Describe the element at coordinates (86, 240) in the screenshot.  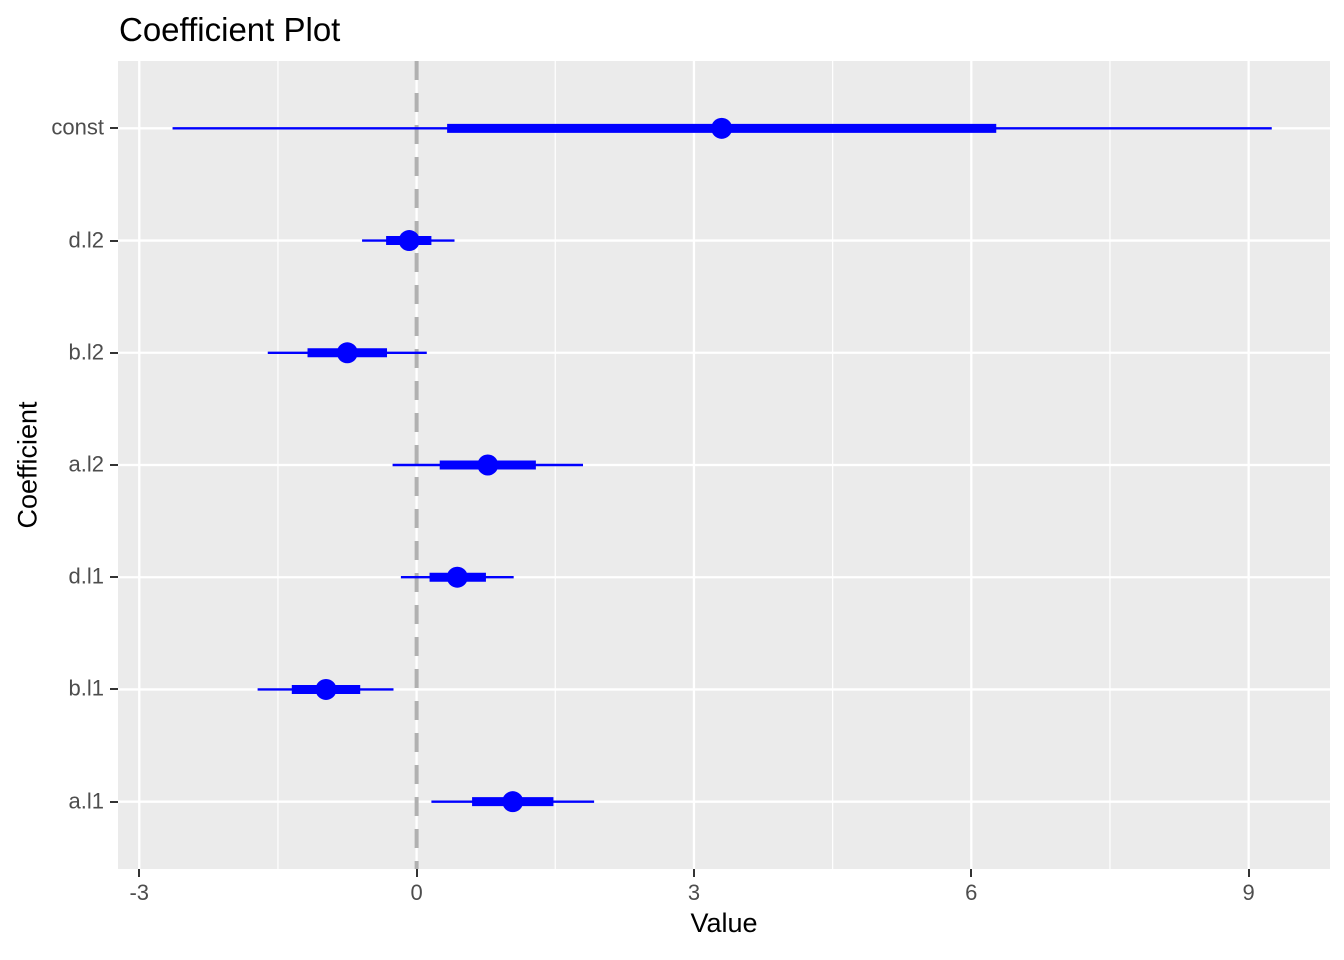
I see `y-tick-label: d.l2` at that location.